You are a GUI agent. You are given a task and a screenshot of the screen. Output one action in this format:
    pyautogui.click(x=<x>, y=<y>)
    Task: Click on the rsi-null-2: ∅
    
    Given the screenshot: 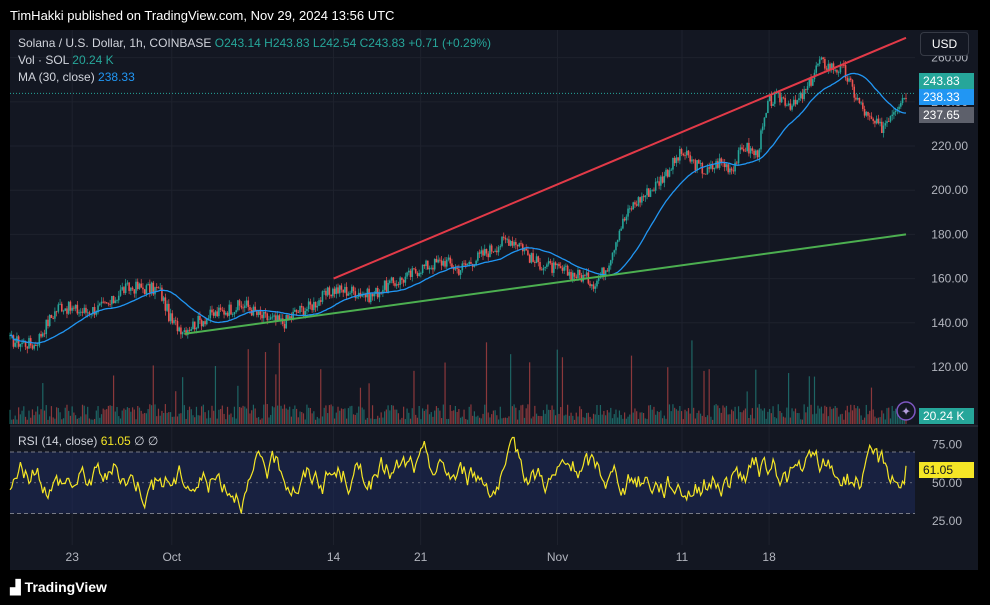 What is the action you would take?
    pyautogui.click(x=153, y=441)
    